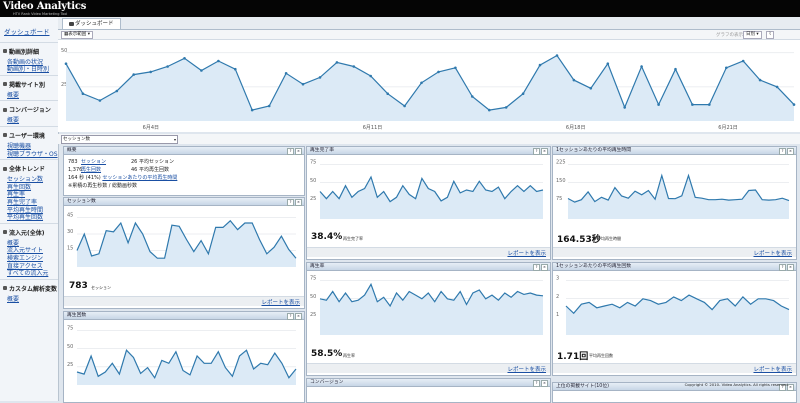 This screenshot has height=403, width=800. What do you see at coordinates (28, 274) in the screenshot?
I see `sidebar-item: すべての流入元` at bounding box center [28, 274].